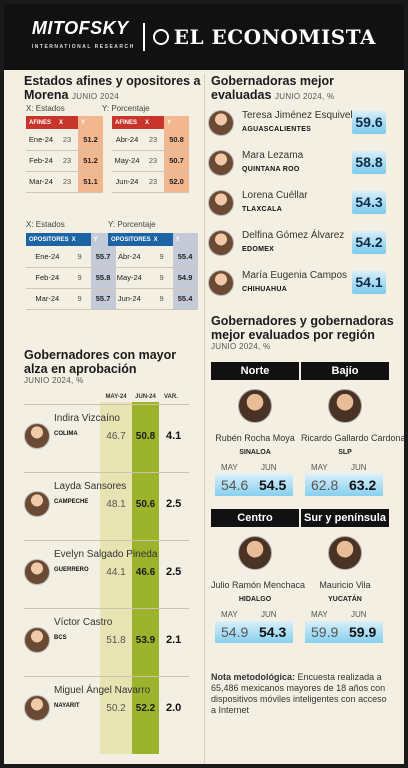 Image resolution: width=408 pixels, height=768 pixels. I want to click on table-row: Feb-24 9 55.8, so click(71, 278).